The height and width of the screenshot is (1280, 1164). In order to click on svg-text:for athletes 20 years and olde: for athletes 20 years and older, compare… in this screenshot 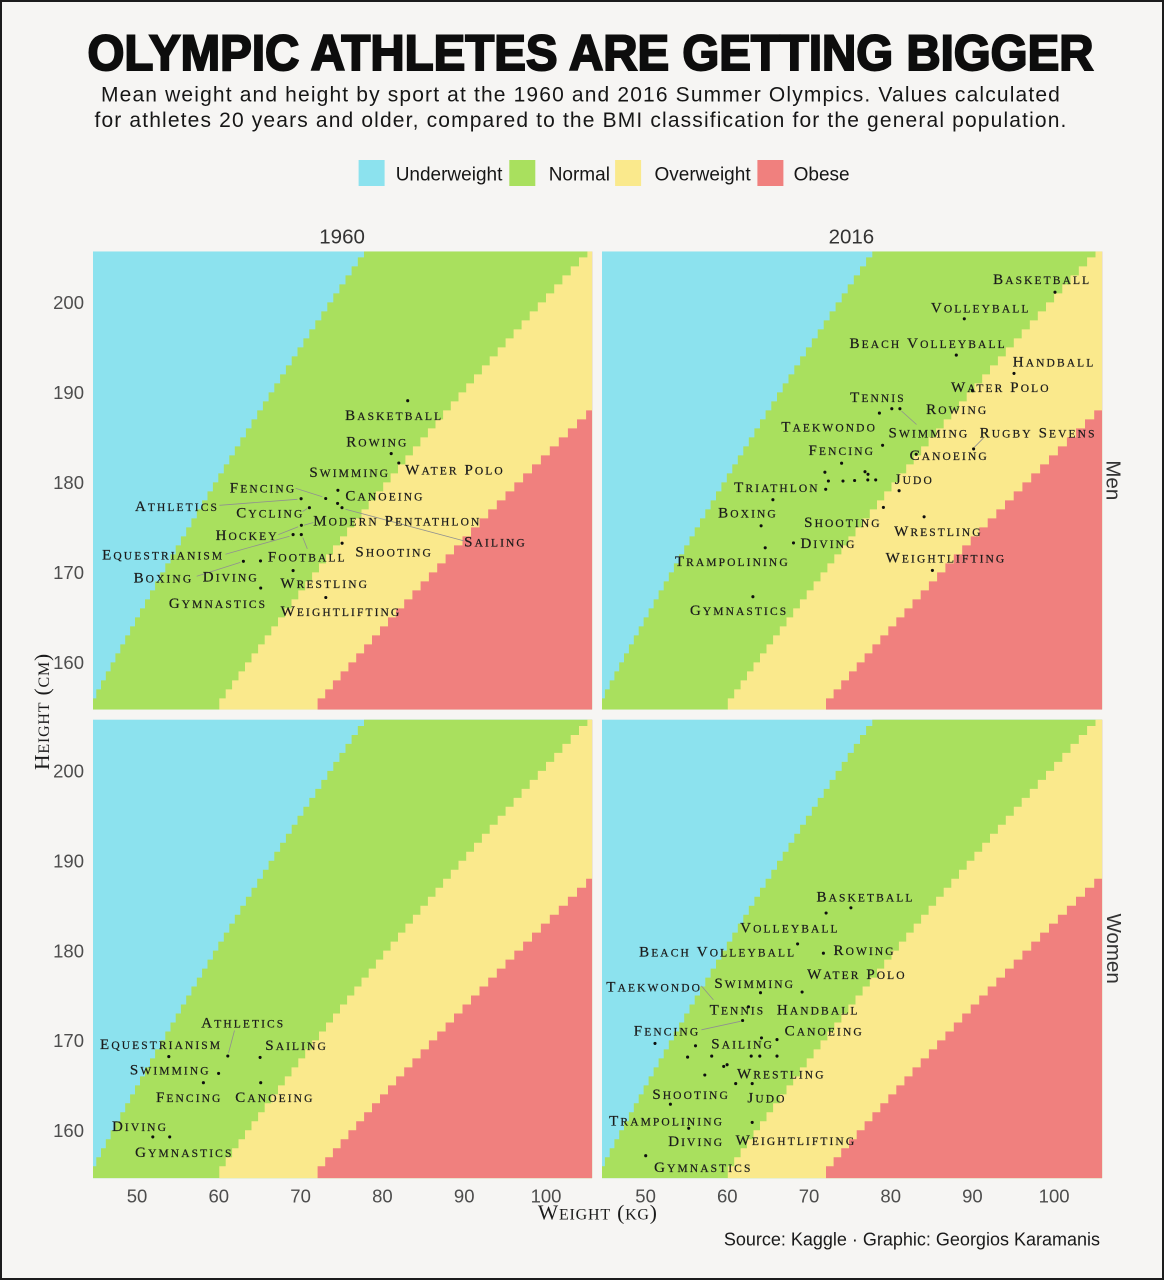, I will do `click(580, 120)`.